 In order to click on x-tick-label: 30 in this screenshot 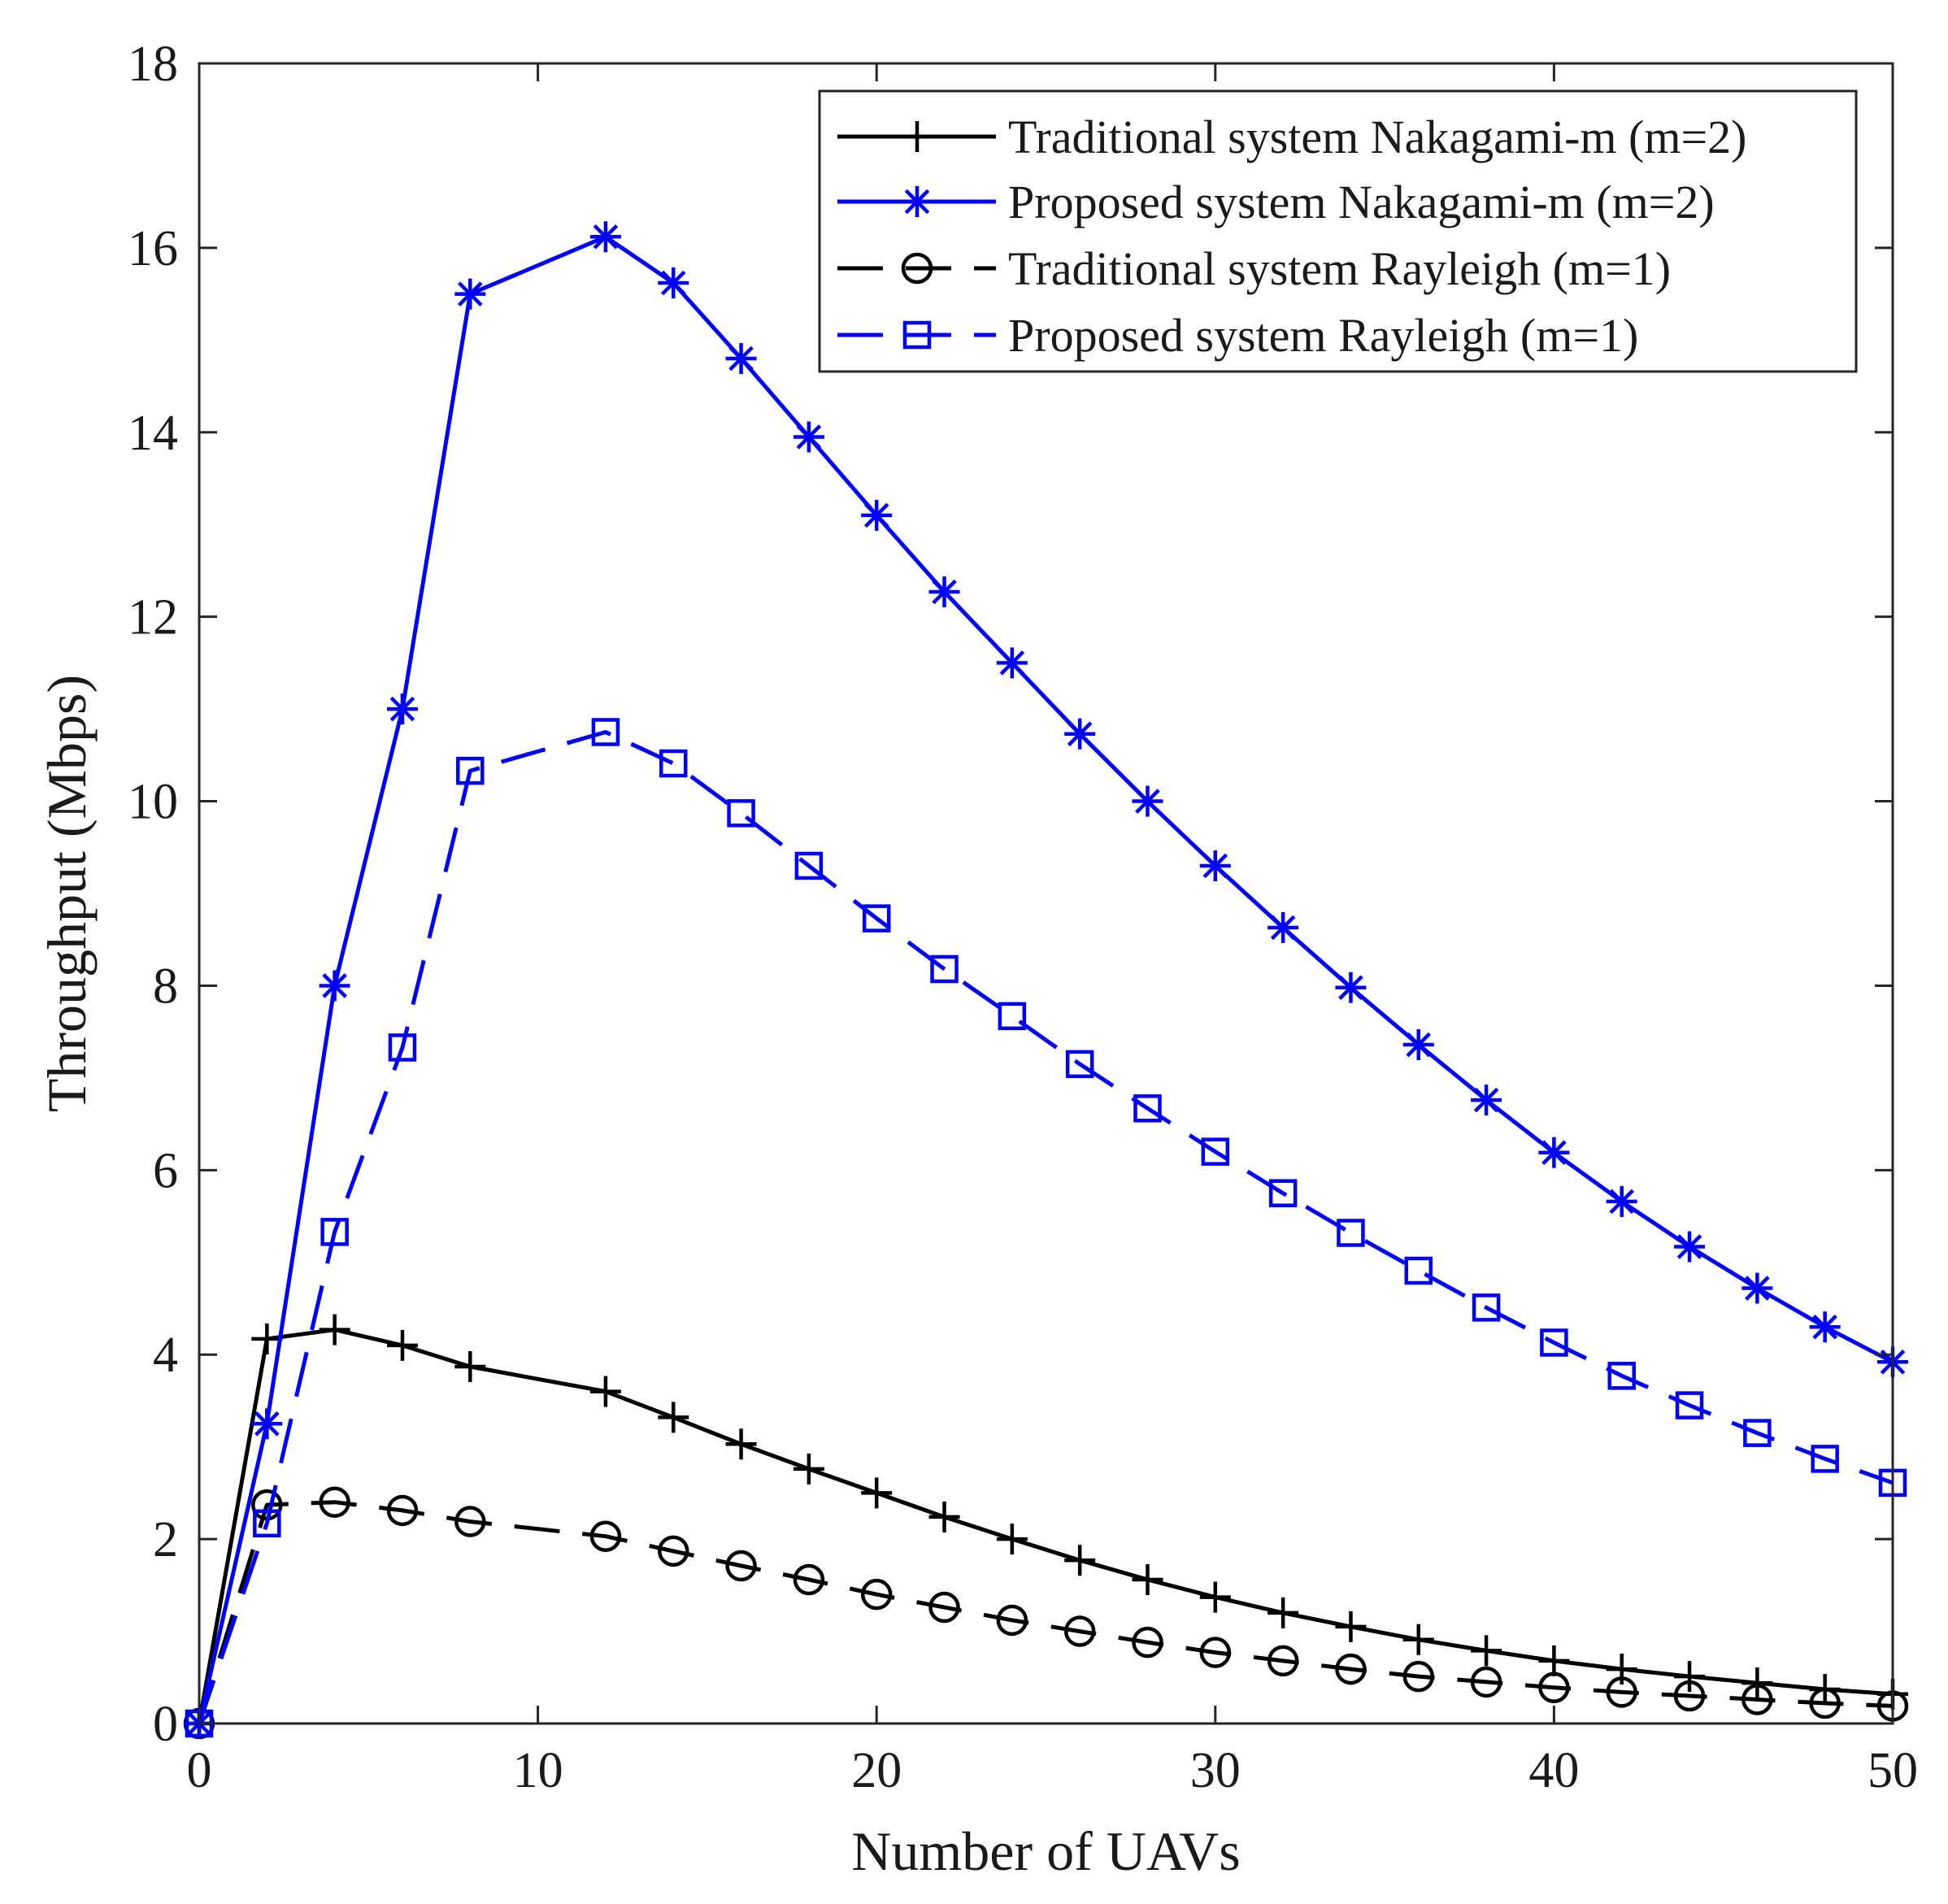, I will do `click(1215, 1770)`.